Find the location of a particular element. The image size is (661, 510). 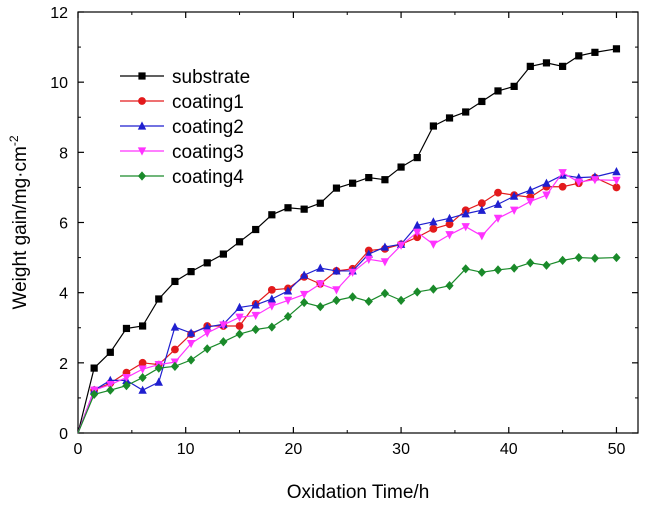

x-tick-label: 0 is located at coordinates (78, 449).